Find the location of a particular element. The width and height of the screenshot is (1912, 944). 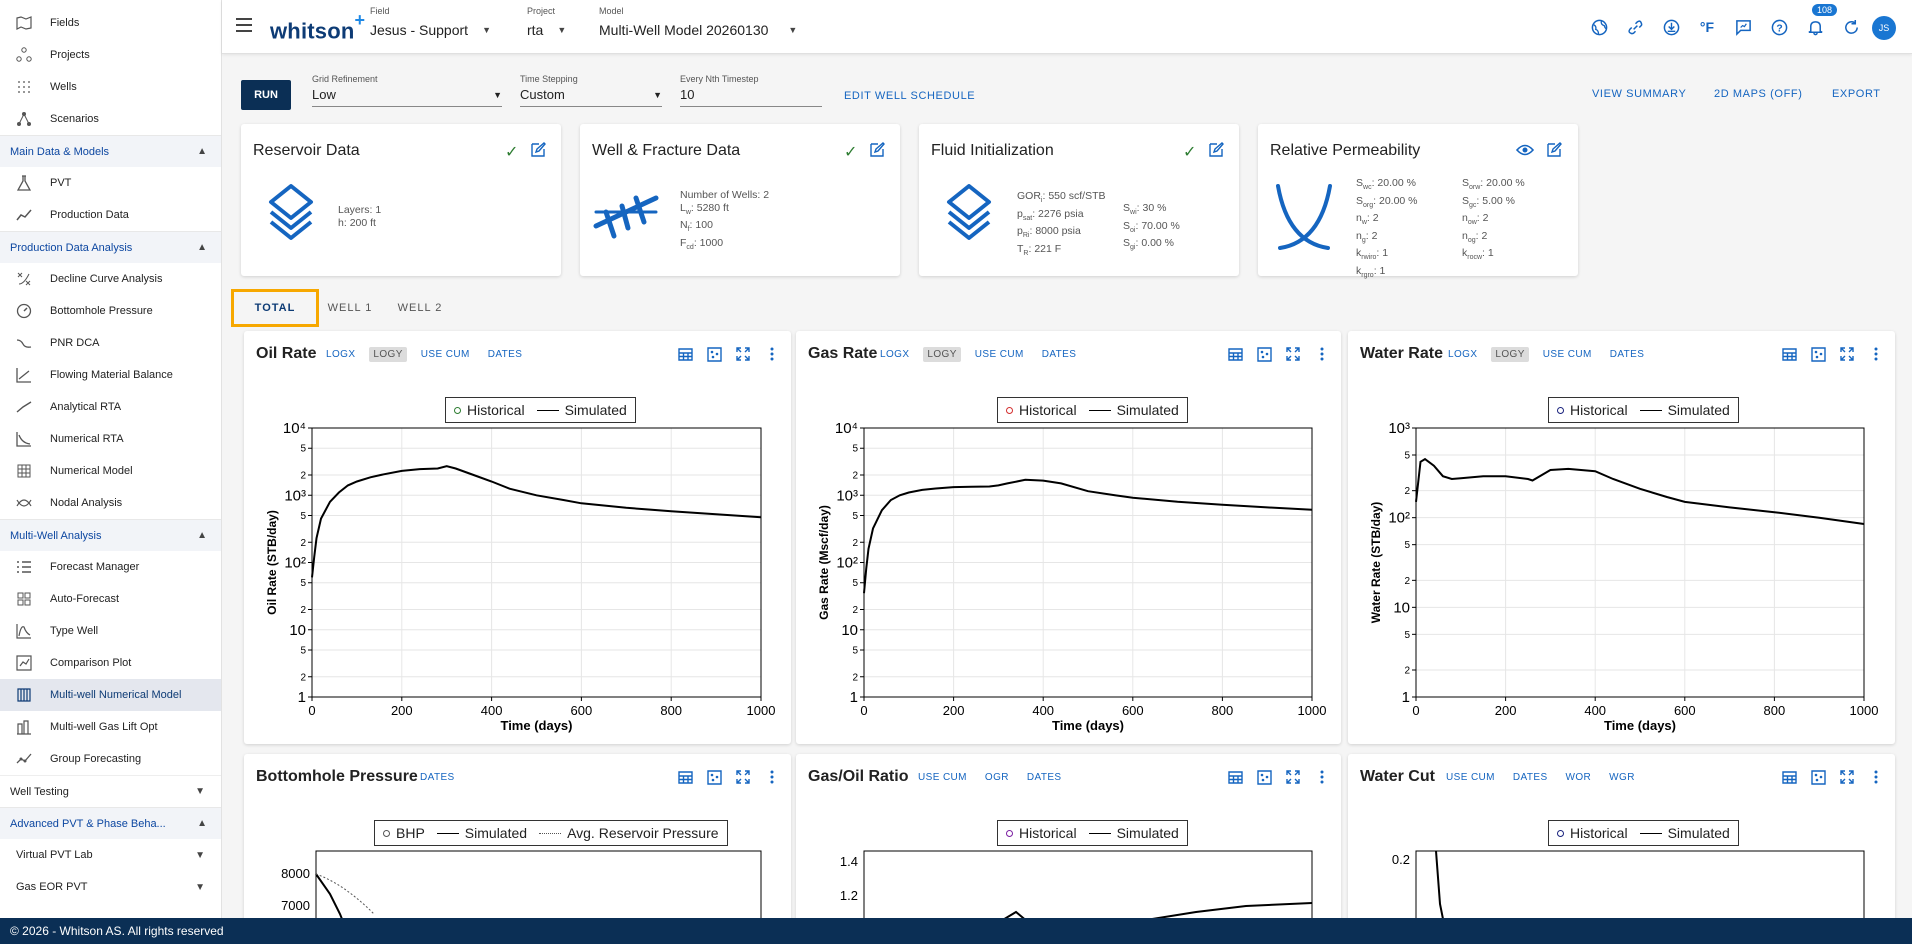

model-select: Model Multi-Well Model 20260130 ▼ is located at coordinates (698, 22).